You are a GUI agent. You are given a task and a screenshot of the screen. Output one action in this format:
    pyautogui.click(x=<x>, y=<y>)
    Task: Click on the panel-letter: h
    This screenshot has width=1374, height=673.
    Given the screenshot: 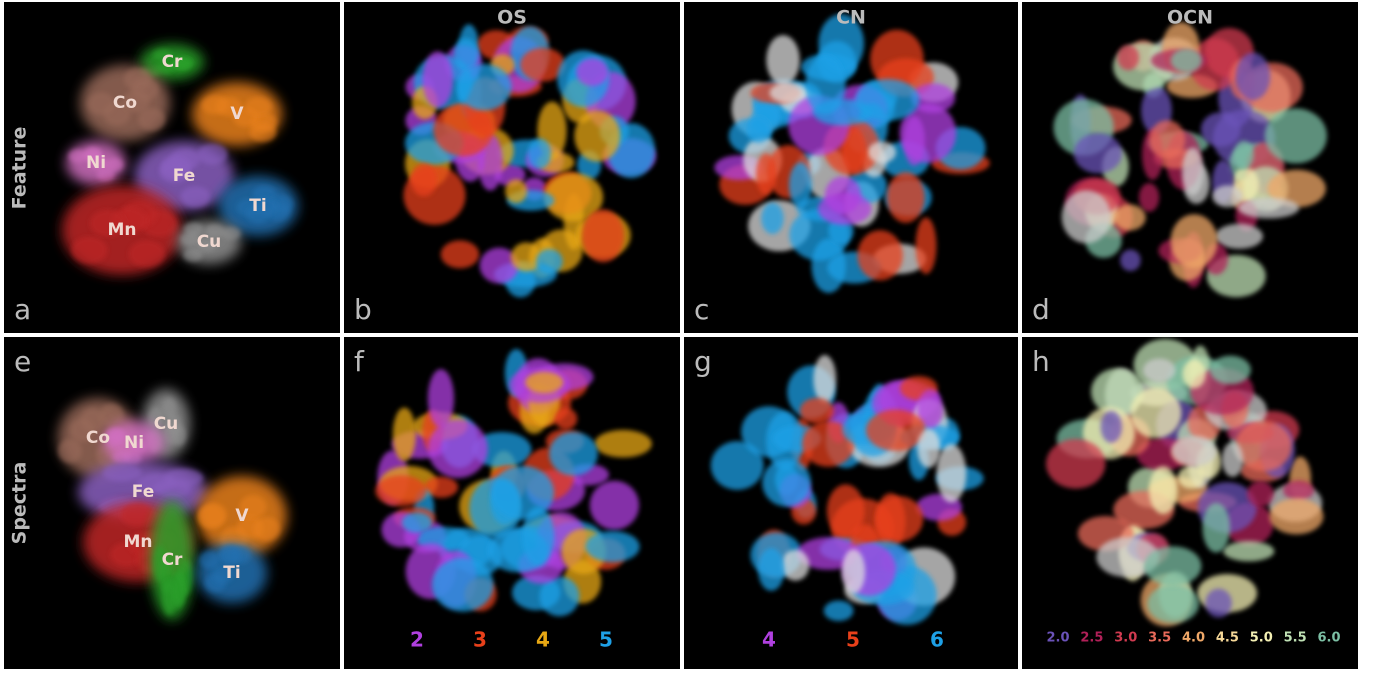 What is the action you would take?
    pyautogui.click(x=1041, y=361)
    